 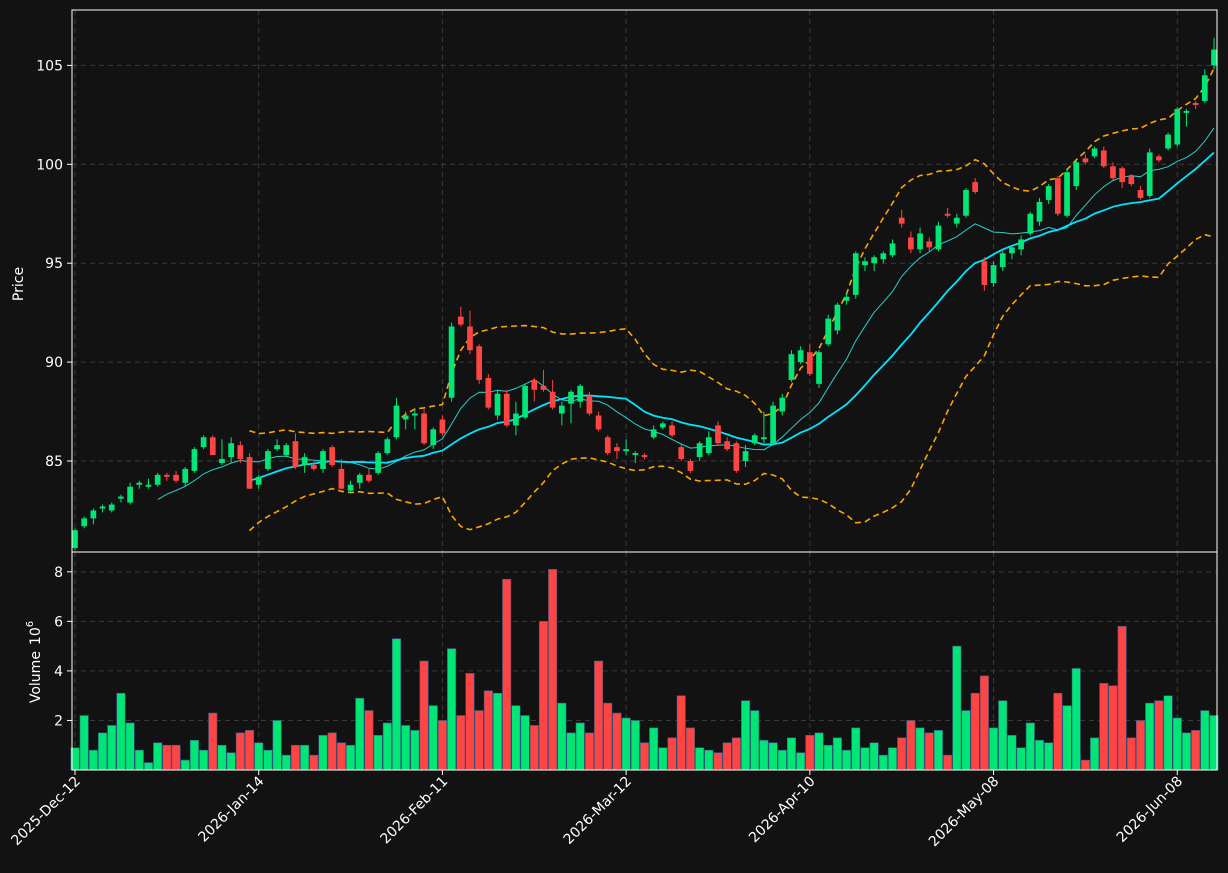 I want to click on volume-y-tick-label: 6, so click(x=58, y=622).